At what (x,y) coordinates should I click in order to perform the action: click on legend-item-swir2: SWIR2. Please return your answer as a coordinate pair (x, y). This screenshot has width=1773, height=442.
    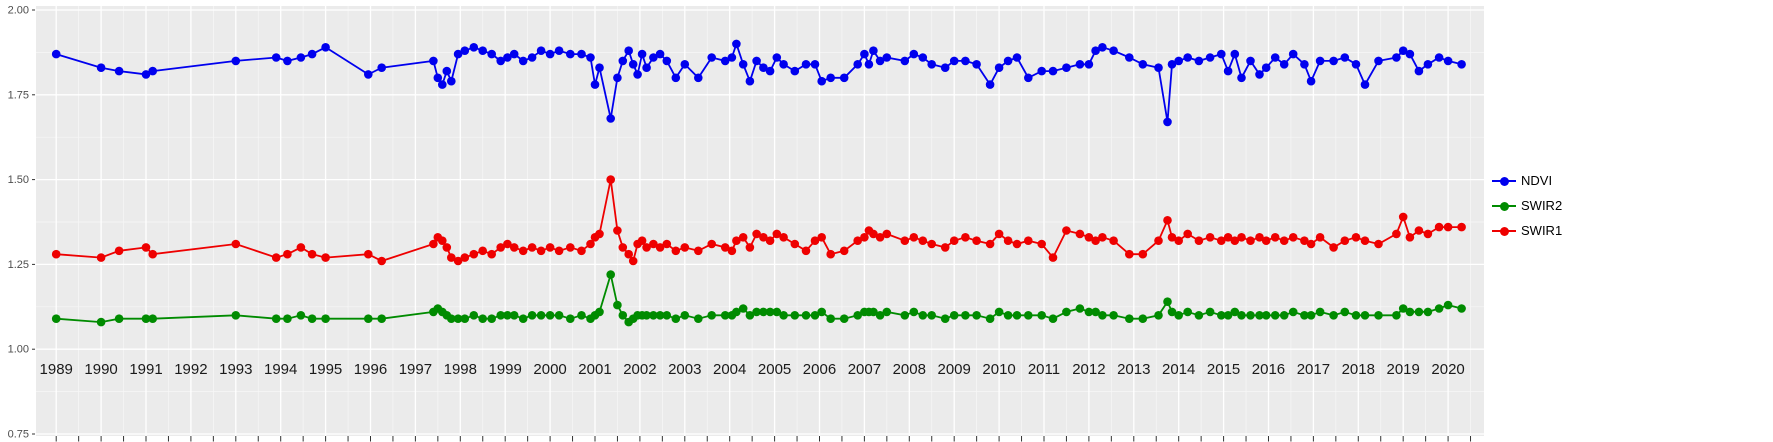
    Looking at the image, I should click on (1527, 206).